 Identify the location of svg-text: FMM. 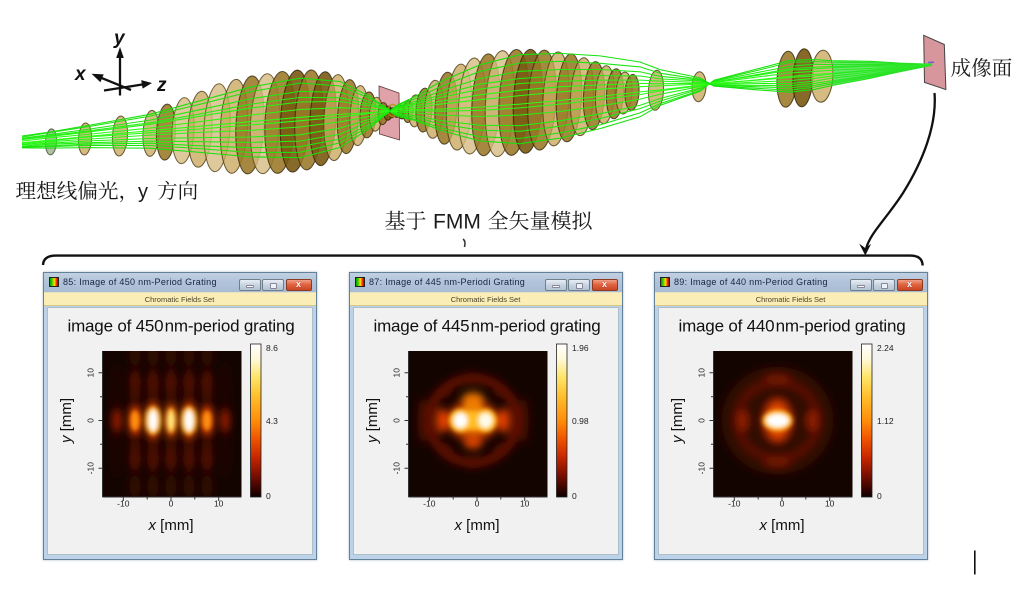
(457, 221).